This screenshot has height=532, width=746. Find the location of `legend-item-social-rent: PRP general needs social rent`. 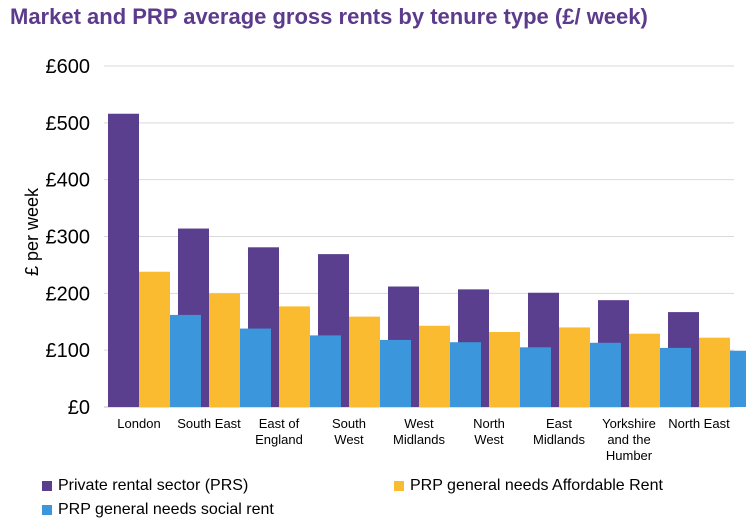

legend-item-social-rent: PRP general needs social rent is located at coordinates (158, 510).